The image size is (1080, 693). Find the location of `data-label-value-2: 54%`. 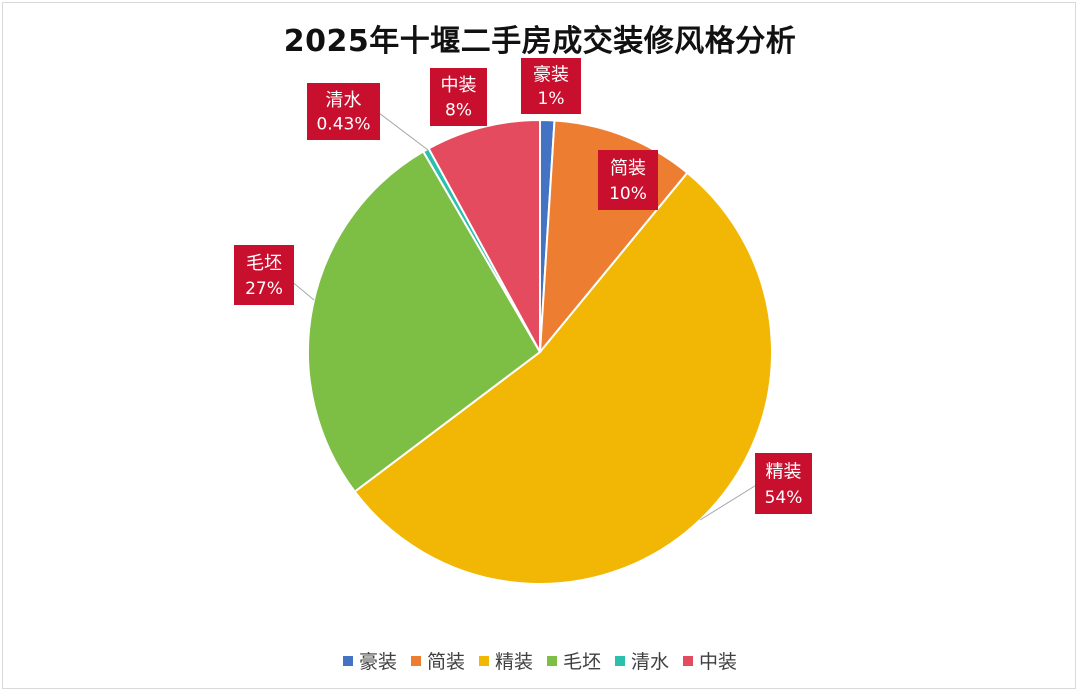

data-label-value-2: 54% is located at coordinates (784, 498).